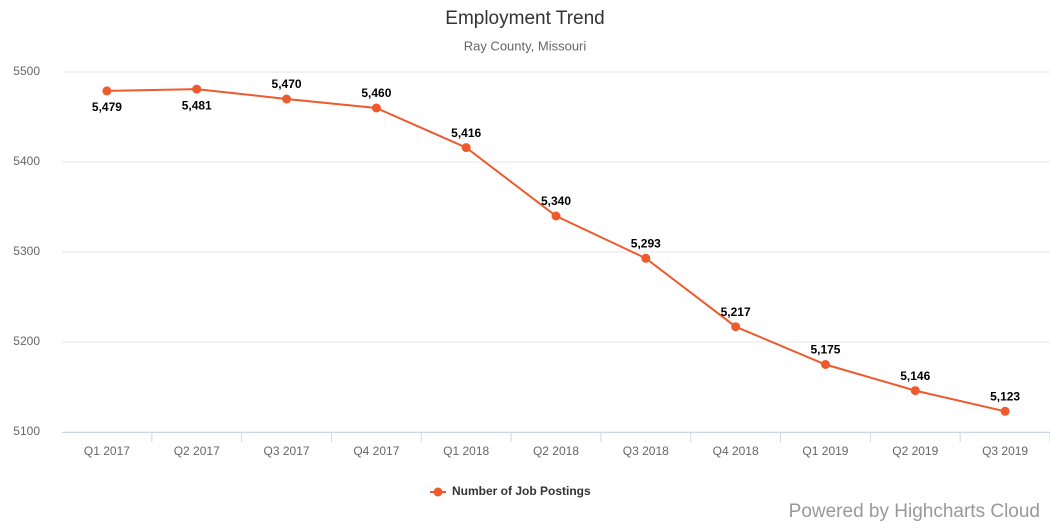 Image resolution: width=1050 pixels, height=529 pixels. Describe the element at coordinates (197, 451) in the screenshot. I see `x-tick-label: Q2 2017` at that location.